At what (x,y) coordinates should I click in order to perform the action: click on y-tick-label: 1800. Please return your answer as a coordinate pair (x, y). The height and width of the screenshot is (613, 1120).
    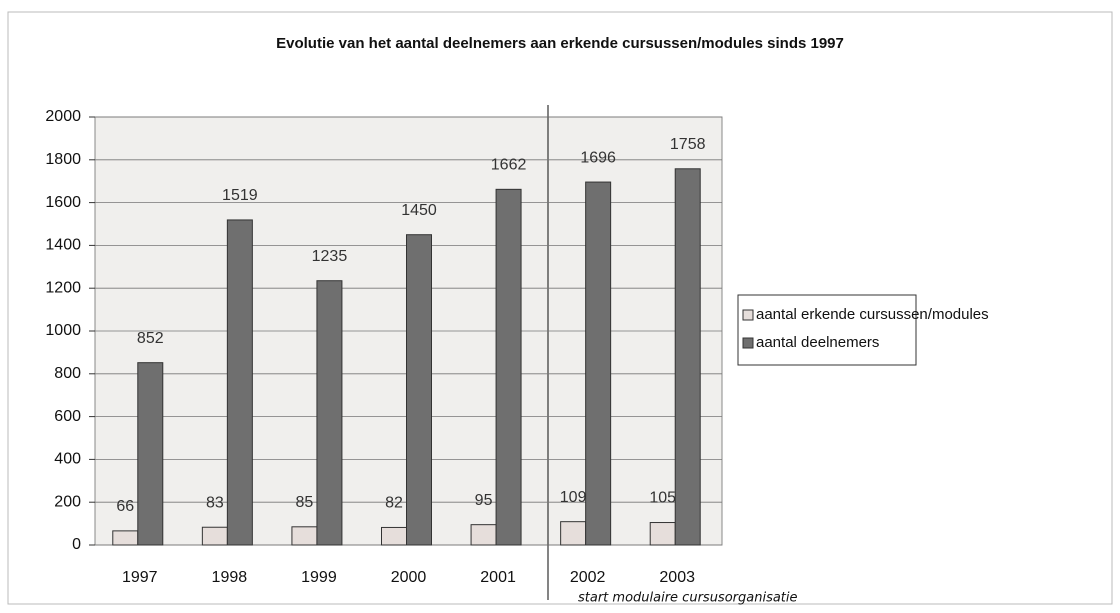
    Looking at the image, I should click on (63, 159).